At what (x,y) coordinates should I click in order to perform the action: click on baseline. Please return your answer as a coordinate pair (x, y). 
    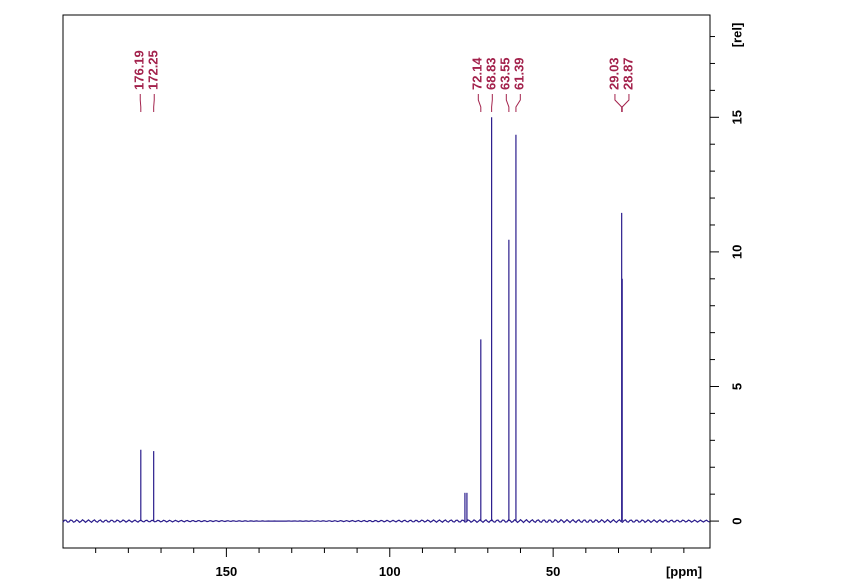
    Looking at the image, I should click on (386, 521).